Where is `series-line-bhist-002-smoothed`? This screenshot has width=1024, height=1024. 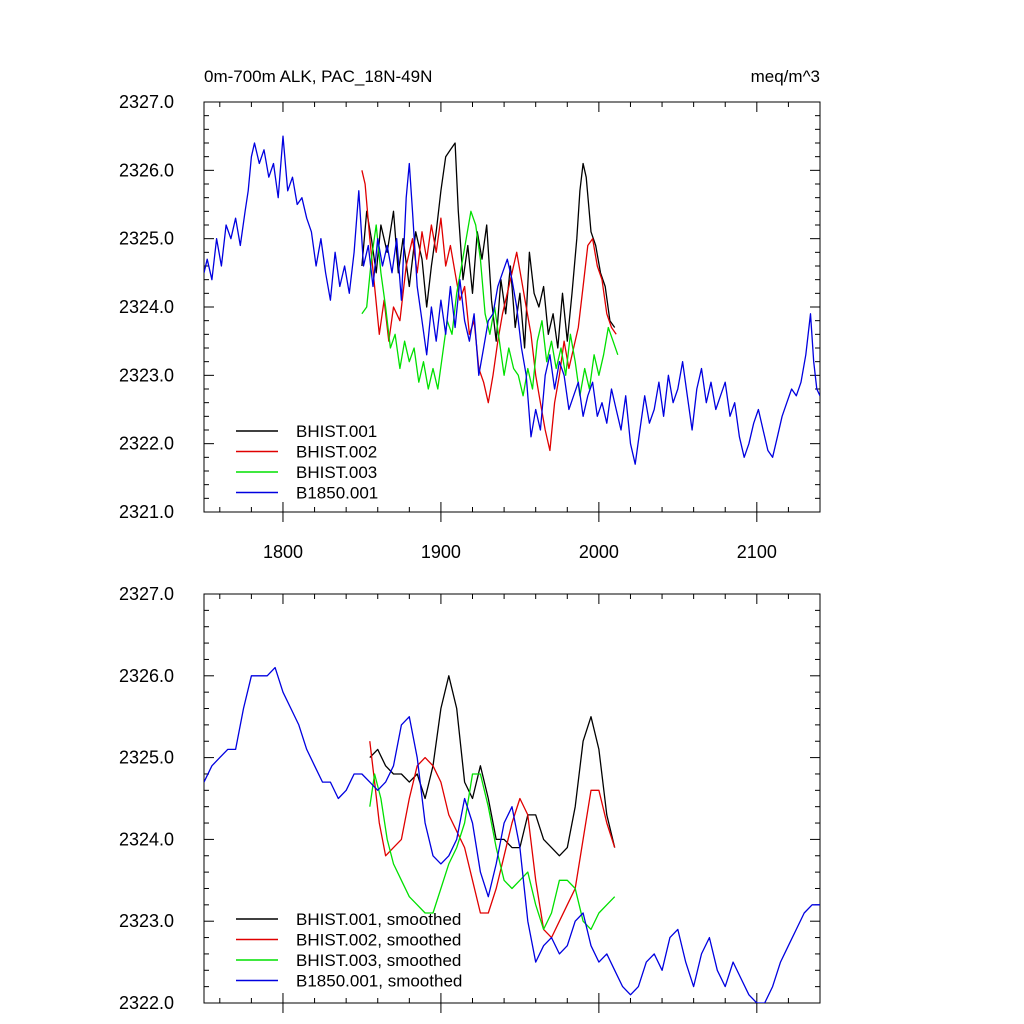
series-line-bhist-002-smoothed is located at coordinates (492, 839).